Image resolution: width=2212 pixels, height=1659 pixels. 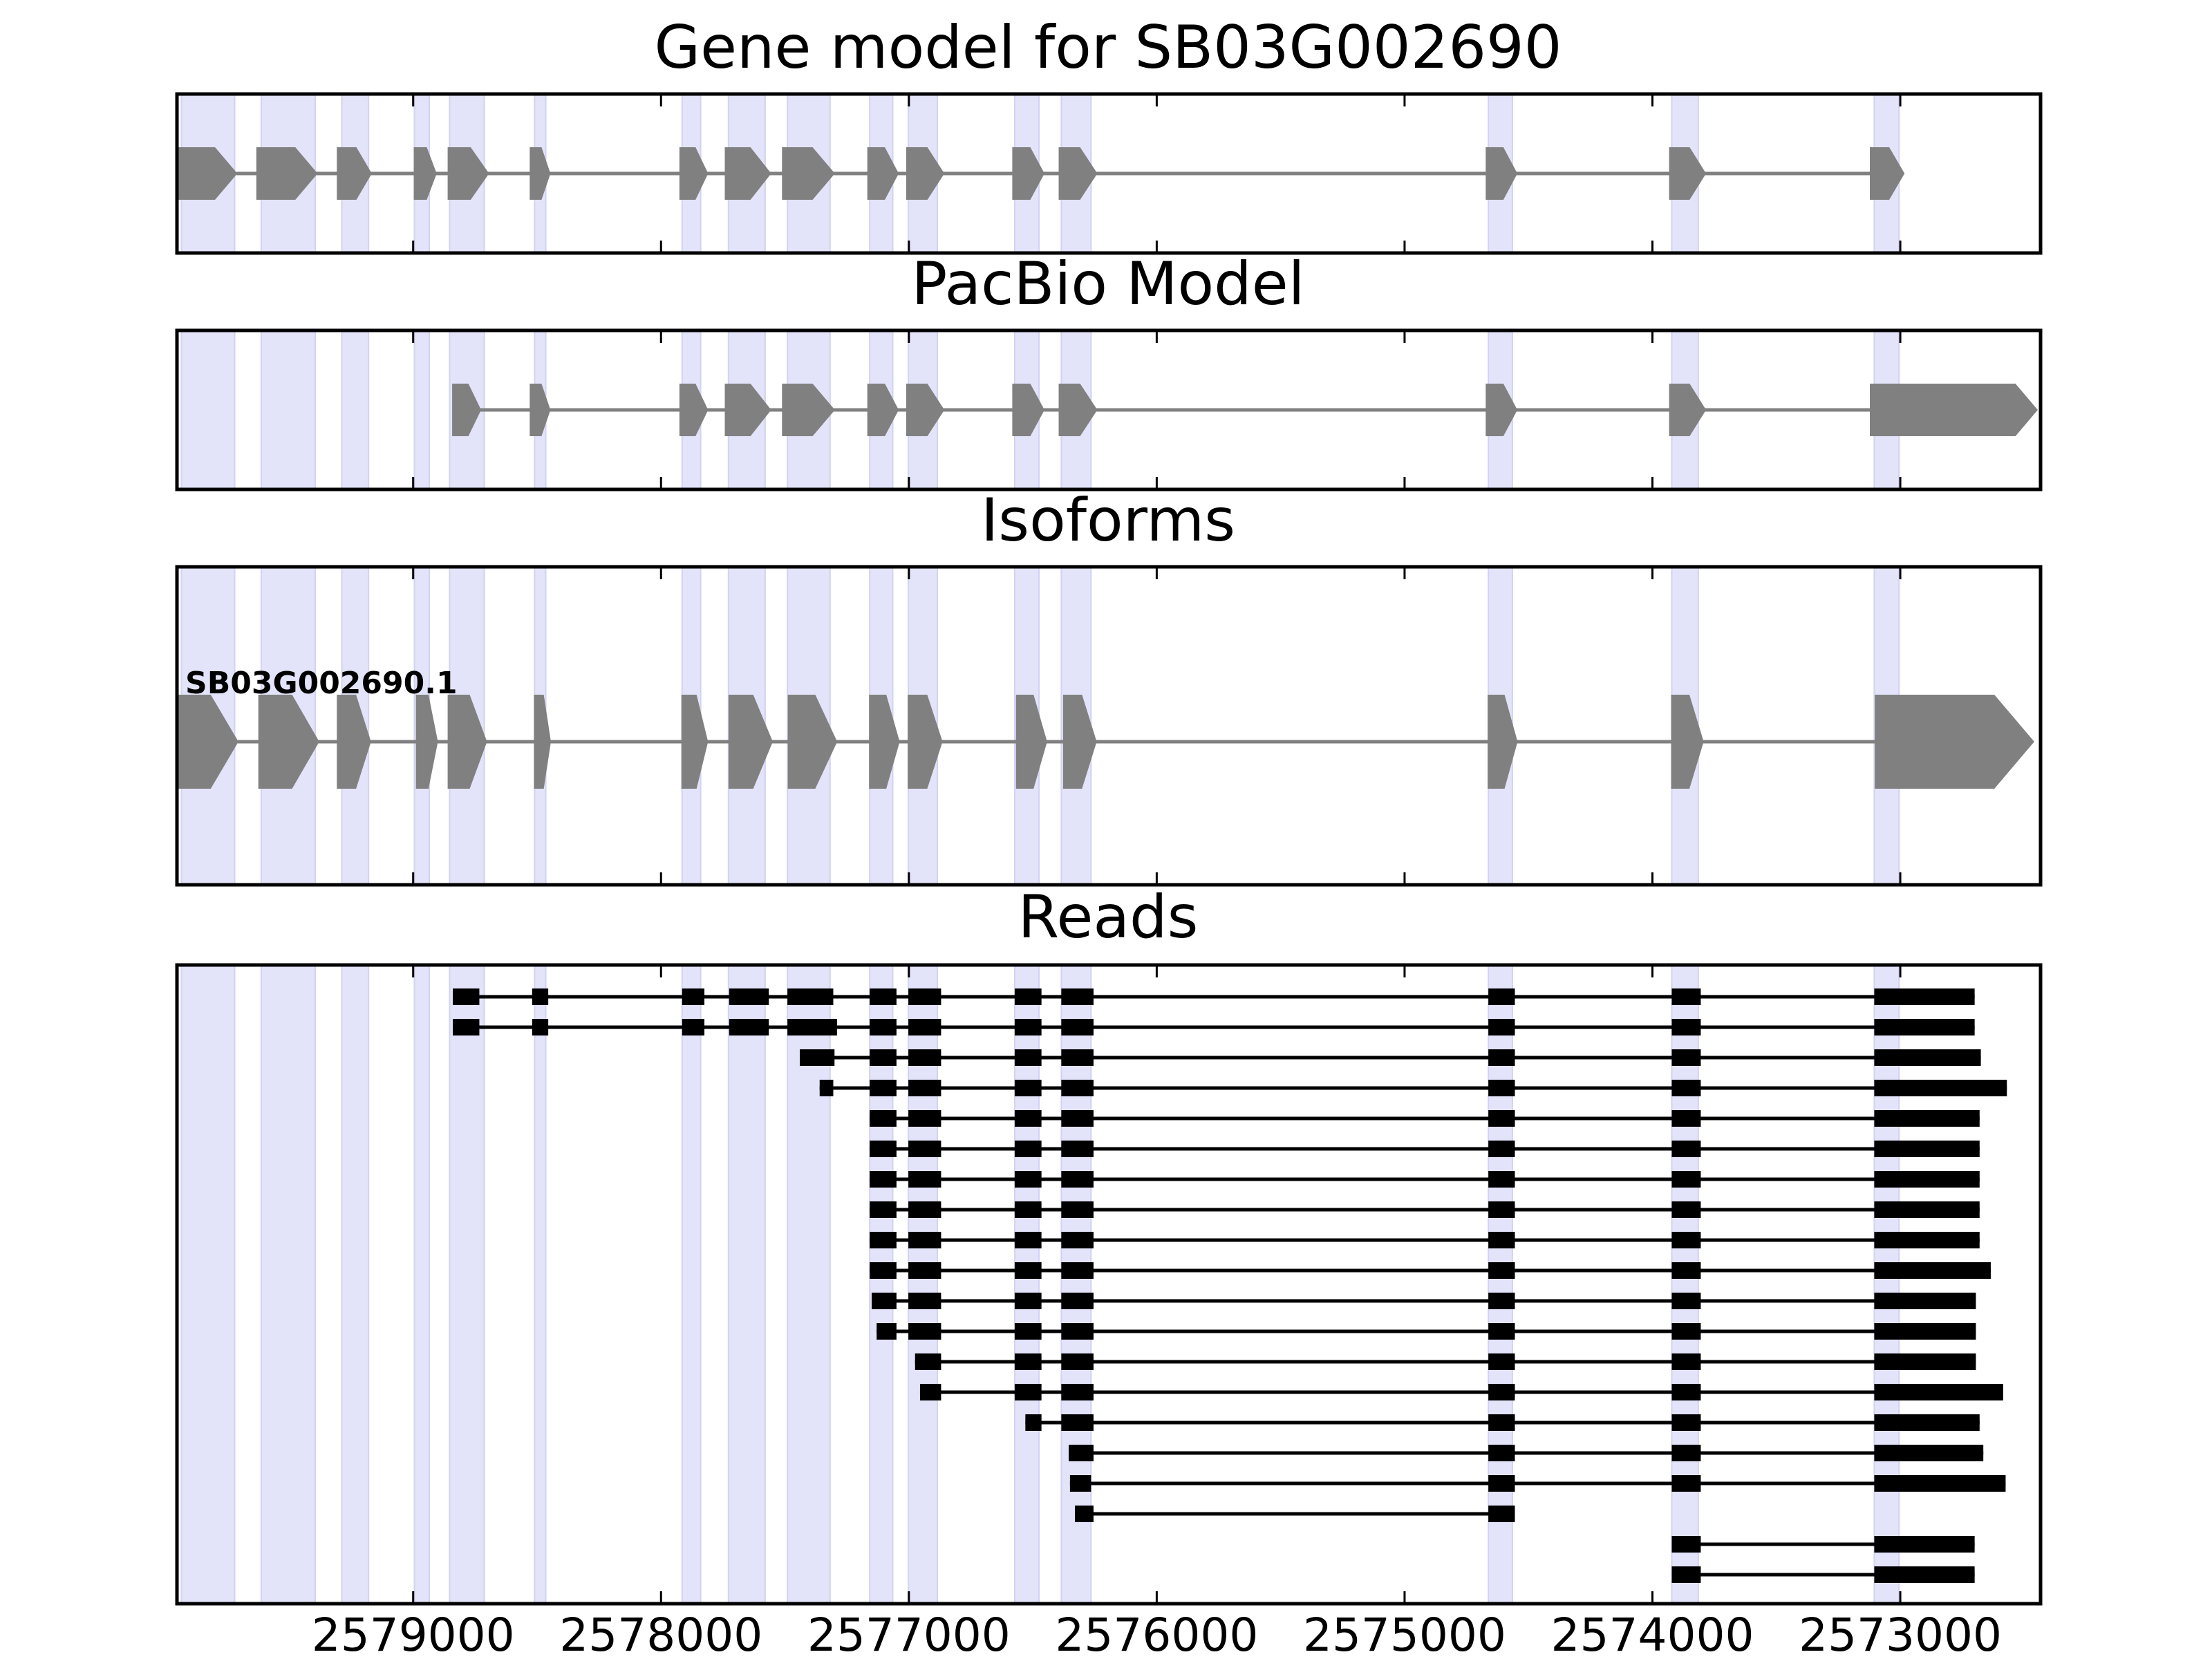 What do you see at coordinates (1157, 174) in the screenshot?
I see `ticks-gene-model` at bounding box center [1157, 174].